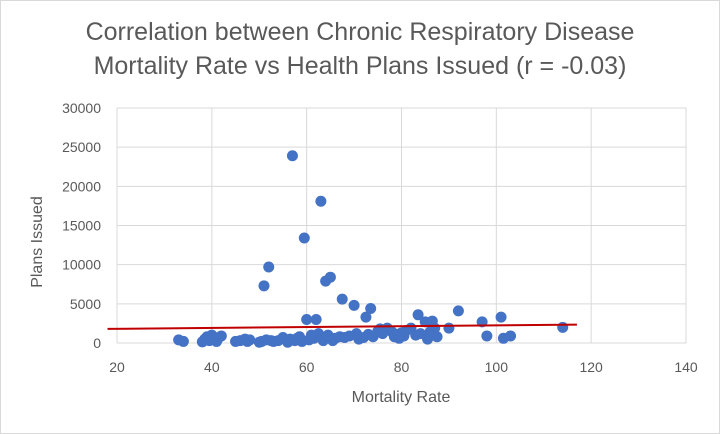 This screenshot has height=434, width=720. What do you see at coordinates (81, 265) in the screenshot?
I see `y-tick-label: 10000` at bounding box center [81, 265].